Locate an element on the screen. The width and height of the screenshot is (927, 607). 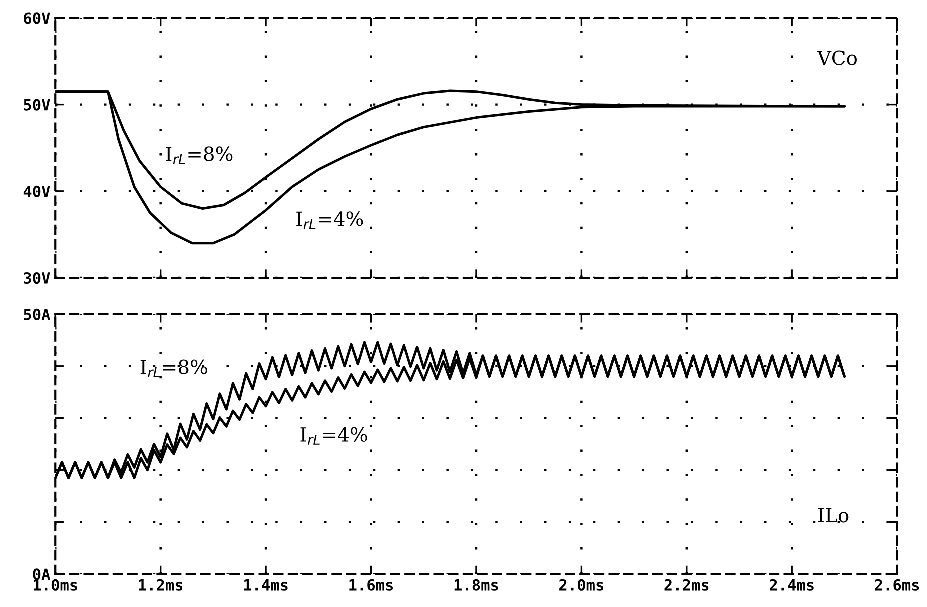
x-tick-label: 2.0ms is located at coordinates (582, 585).